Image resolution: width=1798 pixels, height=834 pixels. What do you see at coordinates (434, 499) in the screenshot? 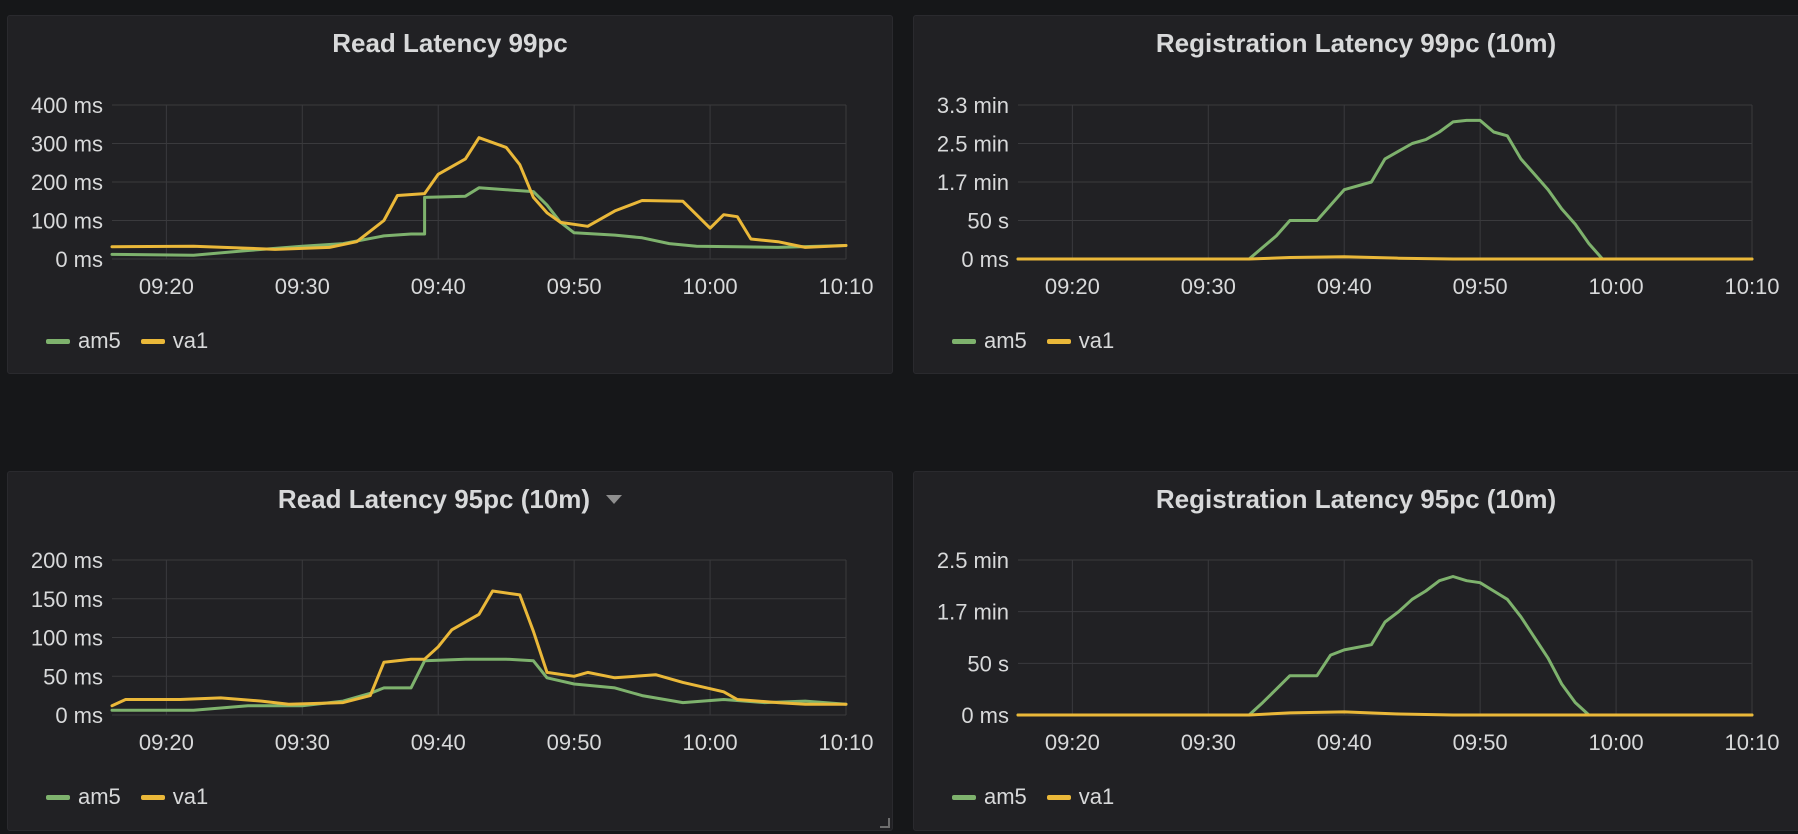
I see `panel-title: Read Latency 95pc (10m)` at bounding box center [434, 499].